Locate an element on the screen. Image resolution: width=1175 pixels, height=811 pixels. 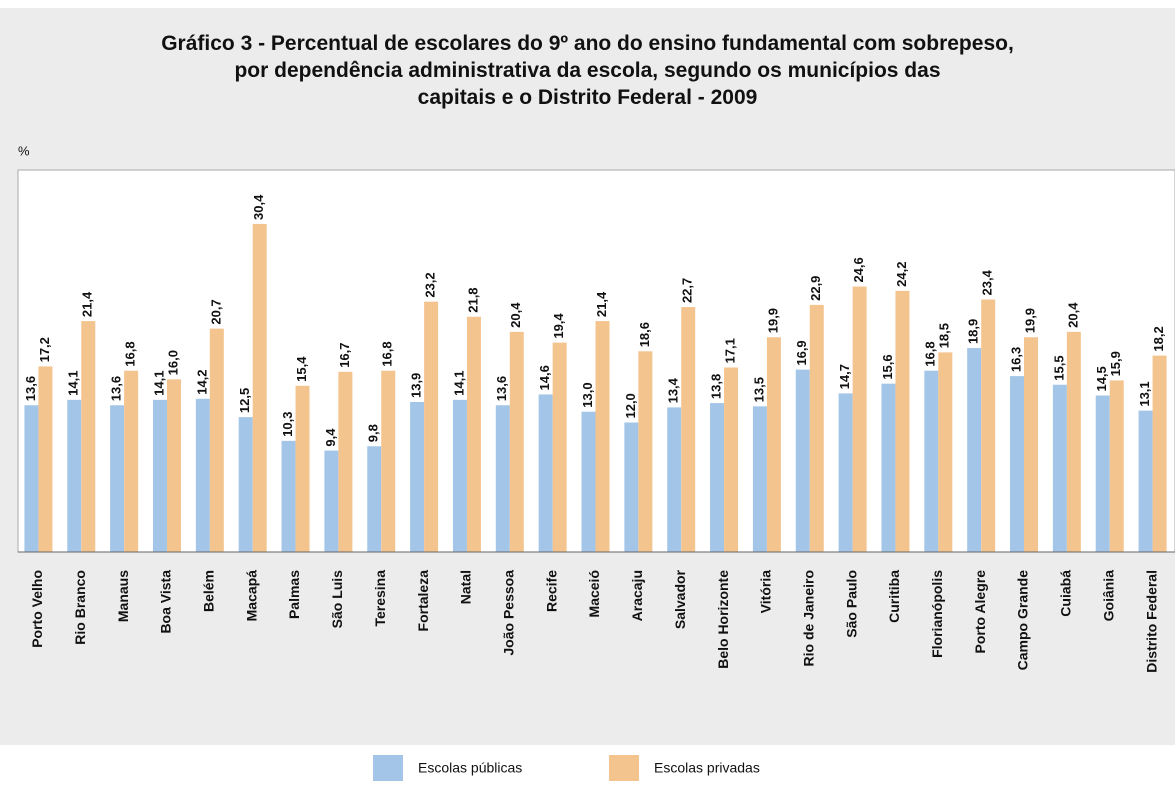
x-tick-label: Cuiabá is located at coordinates (1066, 593).